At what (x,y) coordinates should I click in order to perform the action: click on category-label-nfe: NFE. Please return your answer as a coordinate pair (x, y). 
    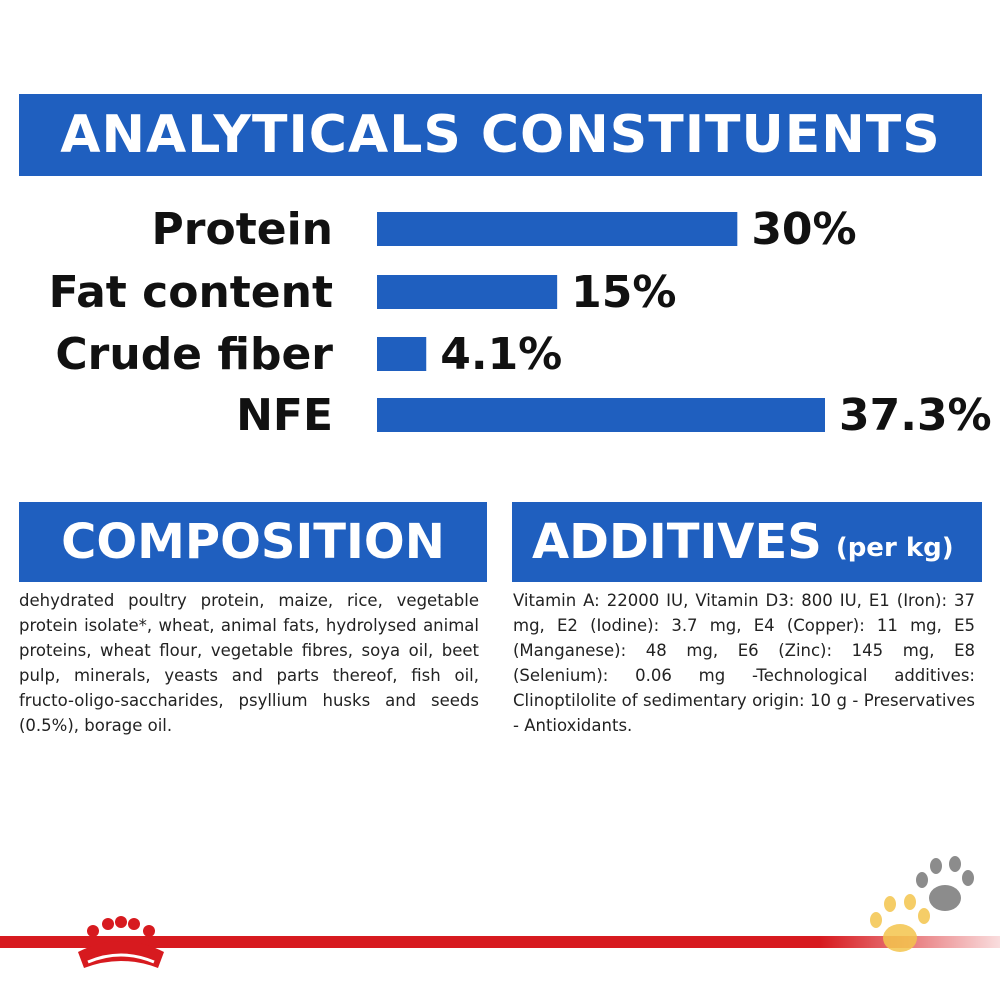
    Looking at the image, I should click on (284, 415).